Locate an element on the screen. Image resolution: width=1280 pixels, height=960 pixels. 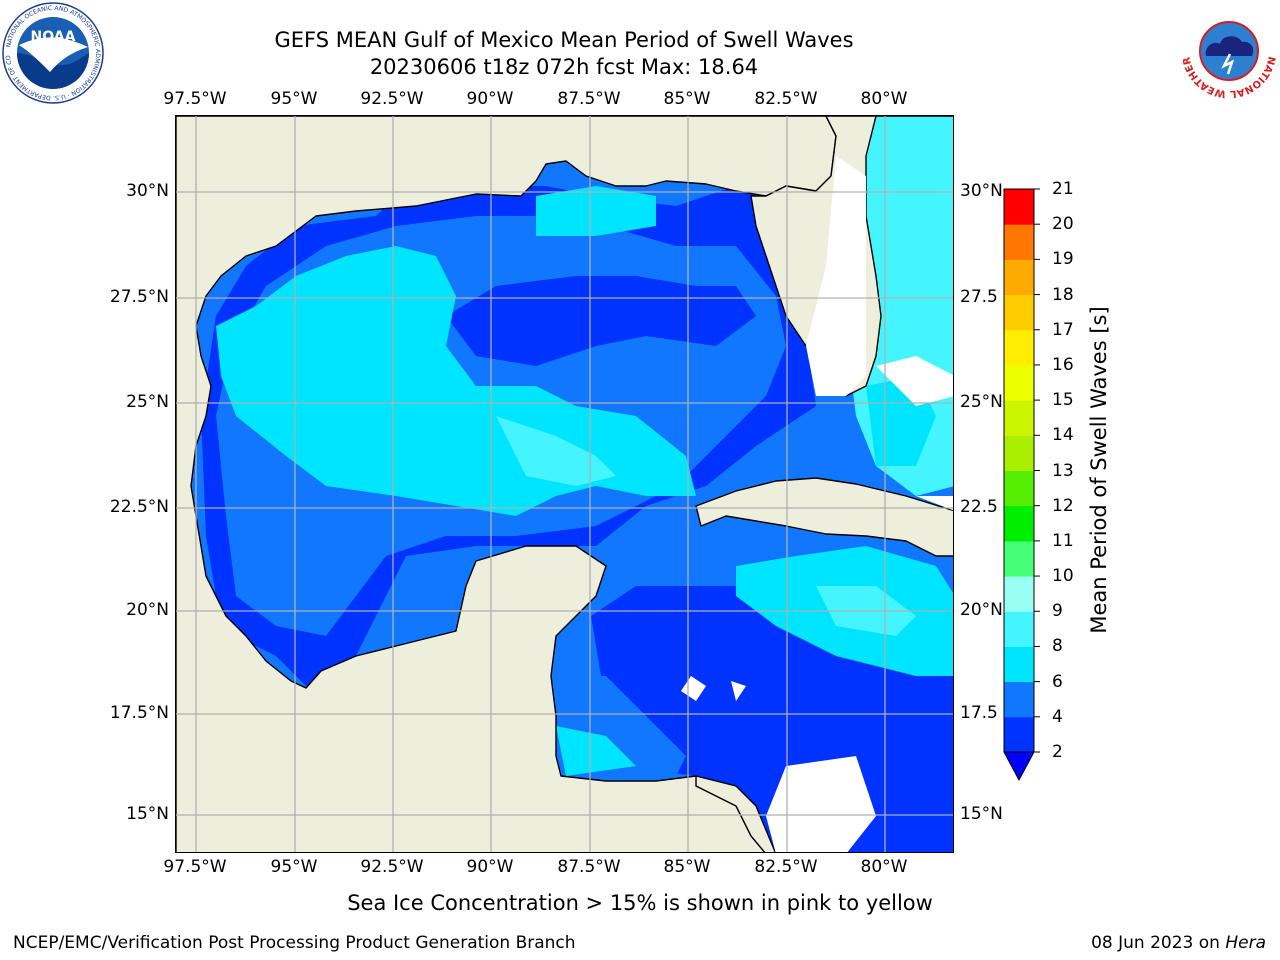
lon-tick-top: 85°W is located at coordinates (687, 99).